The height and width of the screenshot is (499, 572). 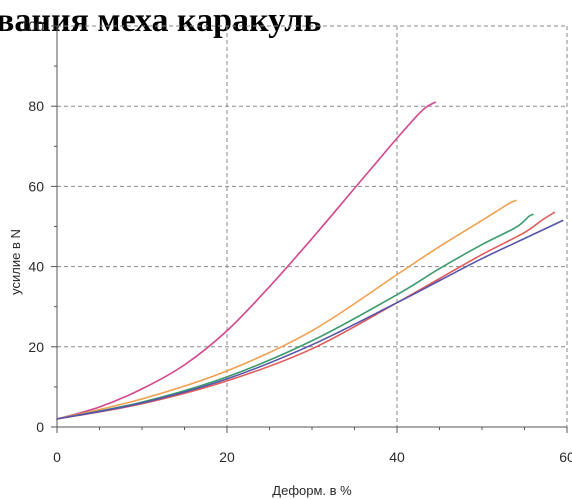 I want to click on x-tick-label: 60, so click(x=565, y=457).